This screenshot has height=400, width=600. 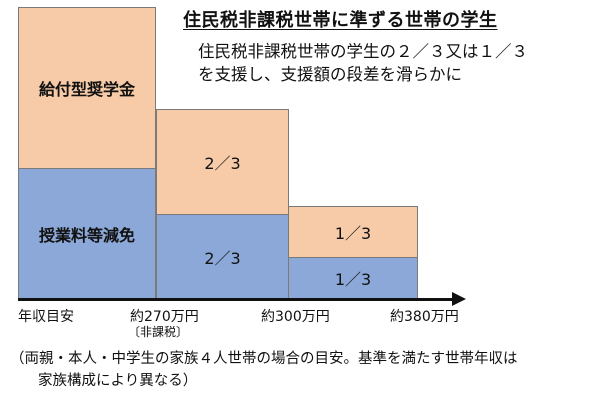 I want to click on tuition-block-one-third: 1／3, so click(x=353, y=278).